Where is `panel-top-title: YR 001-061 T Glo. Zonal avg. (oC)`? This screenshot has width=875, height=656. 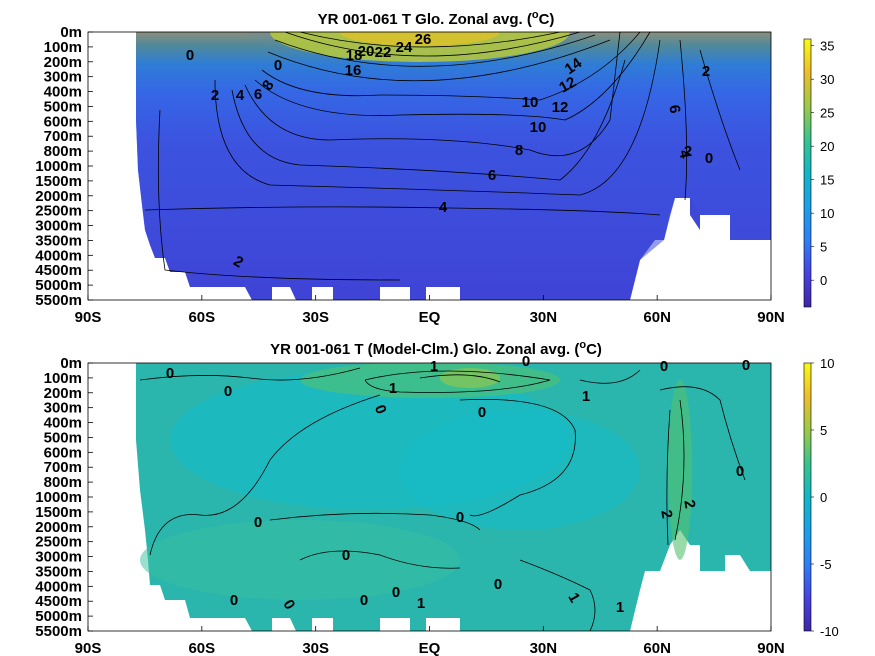
panel-top-title: YR 001-061 T Glo. Zonal avg. (oC) is located at coordinates (436, 18).